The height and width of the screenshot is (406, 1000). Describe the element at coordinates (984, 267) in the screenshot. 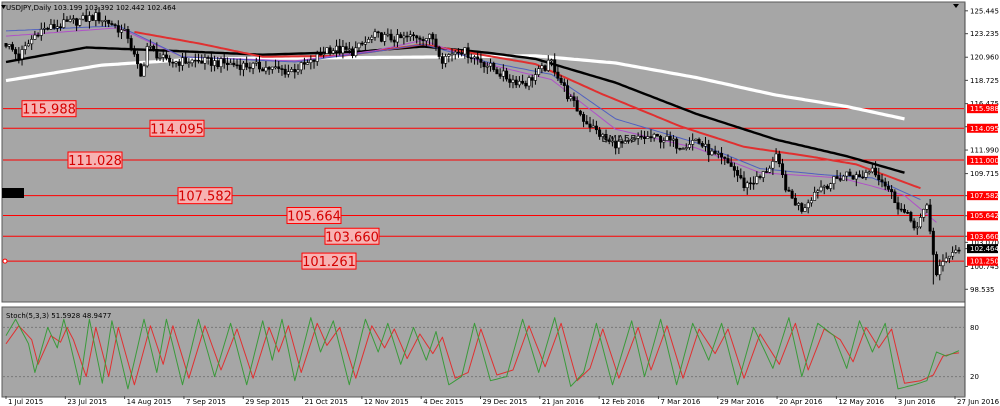

I see `price-tick-label: 100.745` at that location.